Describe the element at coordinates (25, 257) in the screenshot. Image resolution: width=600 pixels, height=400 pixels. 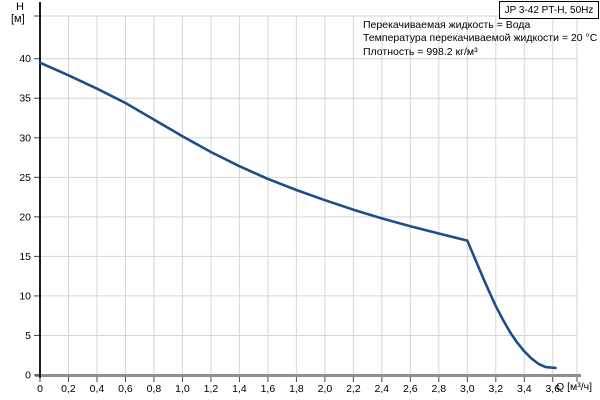
I see `svg-text: 15` at that location.